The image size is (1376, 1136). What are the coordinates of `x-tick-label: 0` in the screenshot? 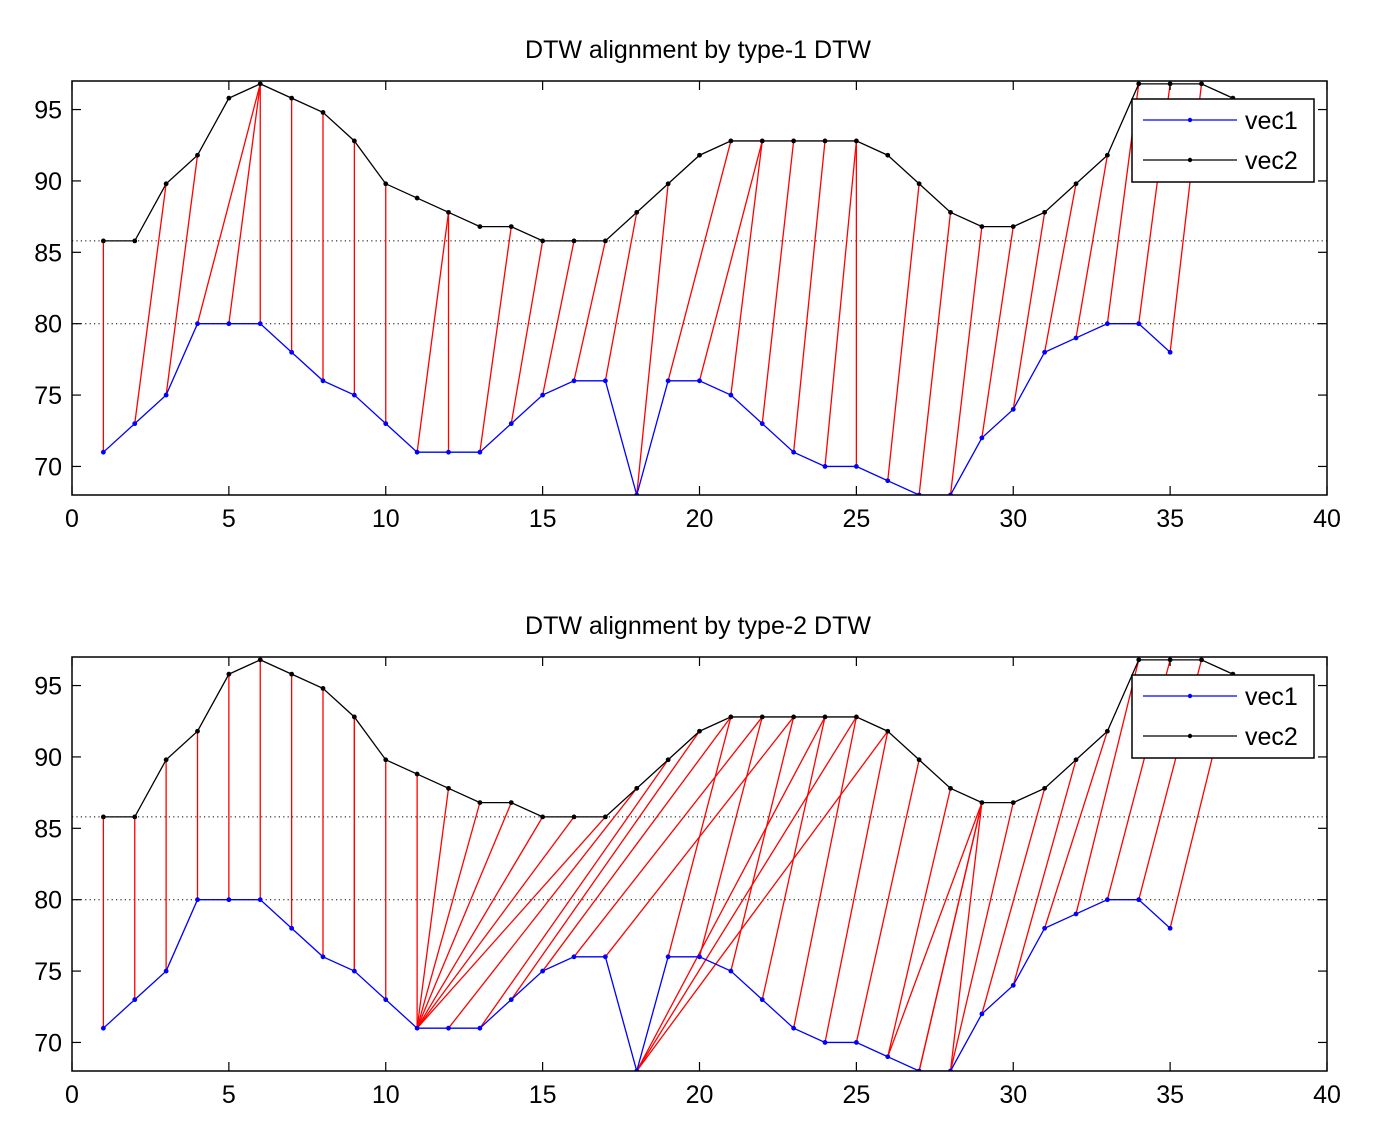 It's located at (72, 1095).